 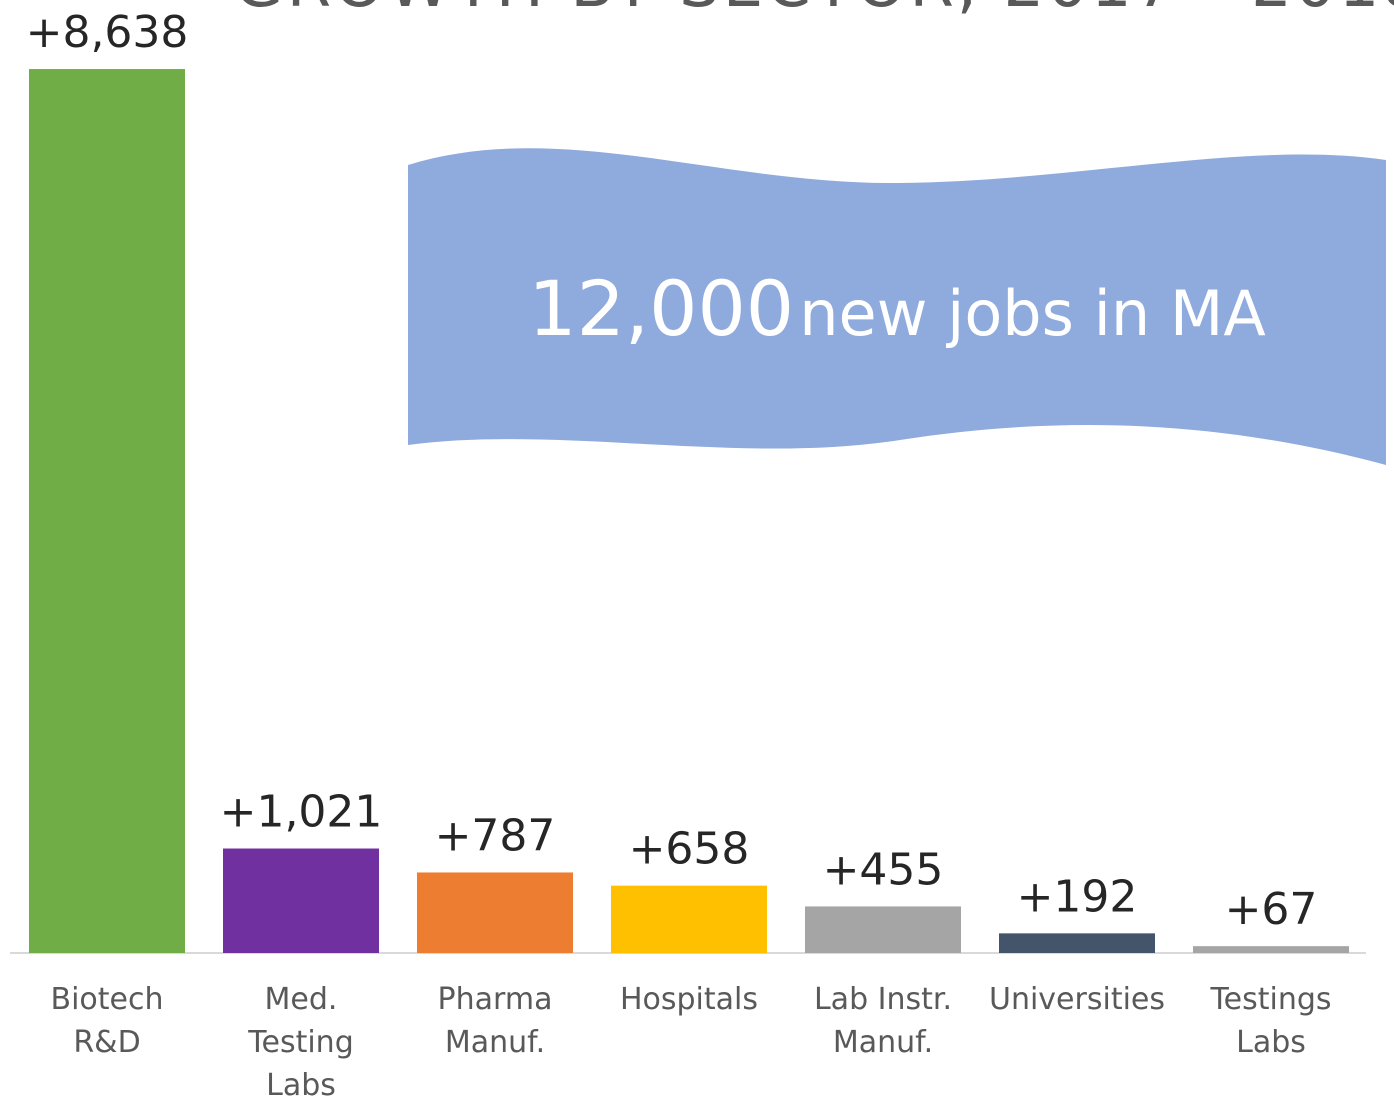 I want to click on x-tick-label: Universities, so click(x=1077, y=999).